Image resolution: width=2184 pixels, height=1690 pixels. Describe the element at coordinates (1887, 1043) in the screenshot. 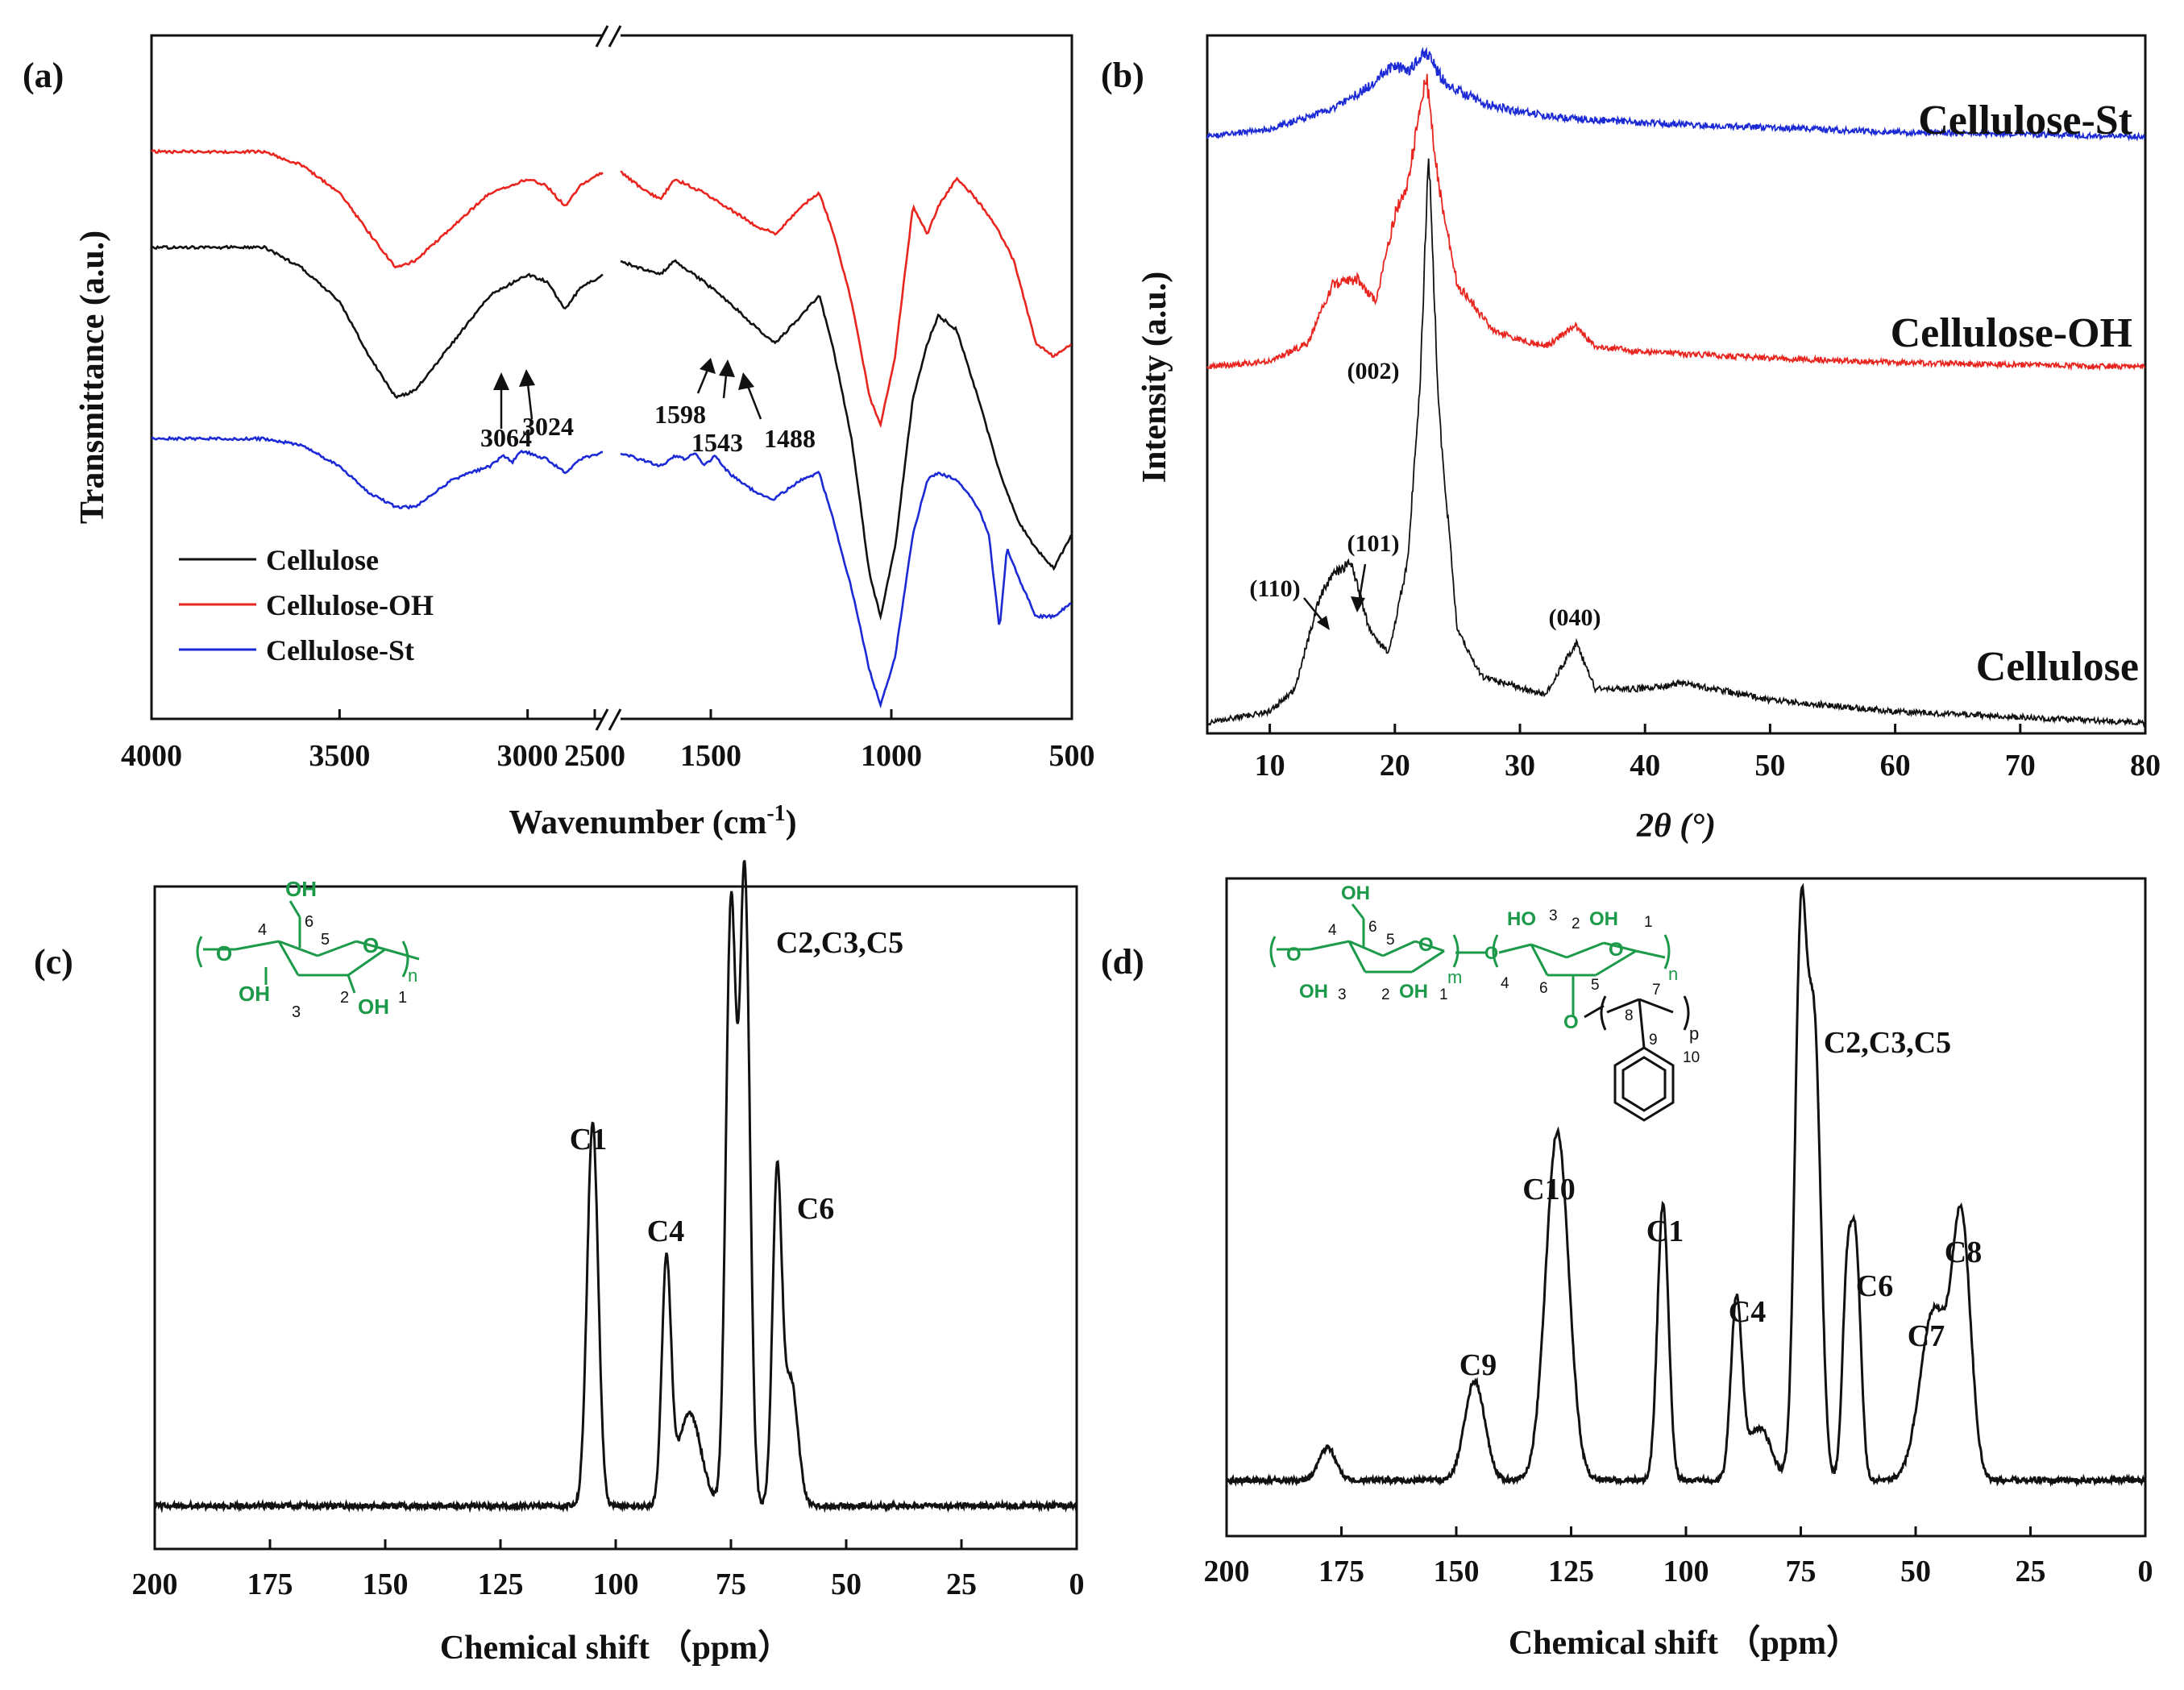

I see `peak-label-c2c3c5-d: C2,C3,C5` at that location.